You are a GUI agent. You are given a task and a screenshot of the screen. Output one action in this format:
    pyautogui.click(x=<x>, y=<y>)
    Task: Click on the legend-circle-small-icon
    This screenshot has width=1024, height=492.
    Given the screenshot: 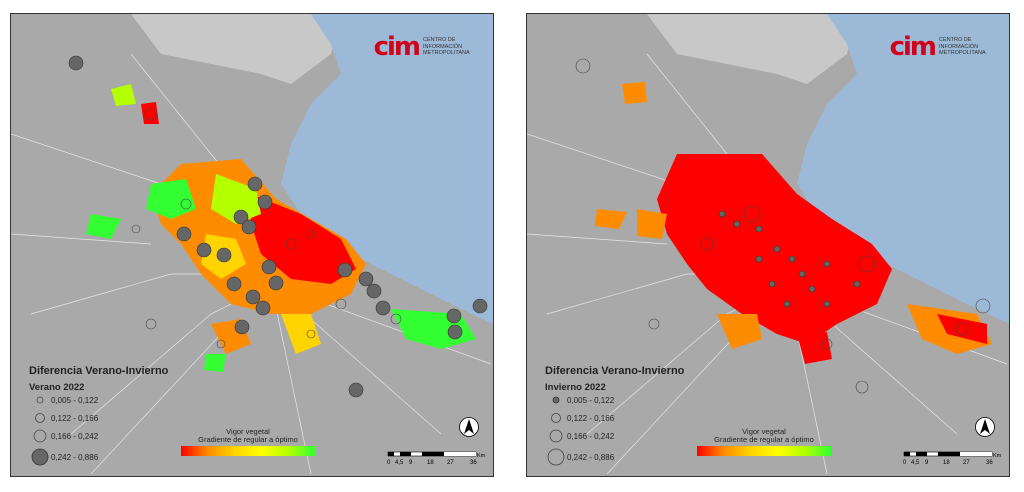 What is the action you would take?
    pyautogui.click(x=40, y=400)
    